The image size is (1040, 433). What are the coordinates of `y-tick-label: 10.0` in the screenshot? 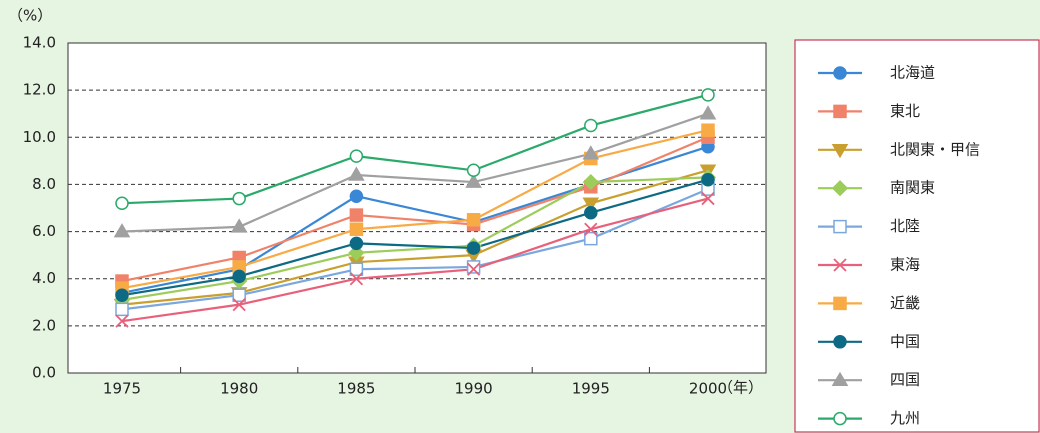 It's located at (39, 137).